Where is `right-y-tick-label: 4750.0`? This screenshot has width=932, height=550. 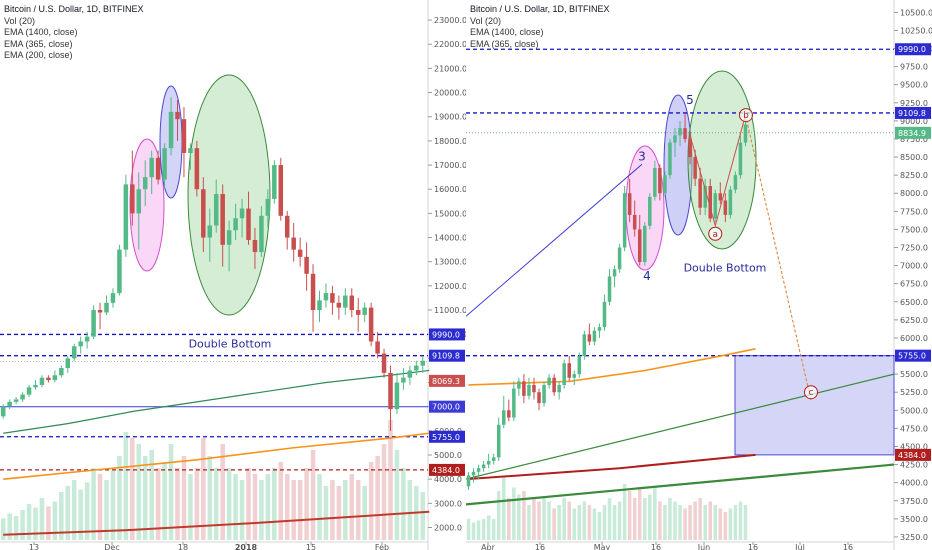
right-y-tick-label: 4750.0 is located at coordinates (914, 428).